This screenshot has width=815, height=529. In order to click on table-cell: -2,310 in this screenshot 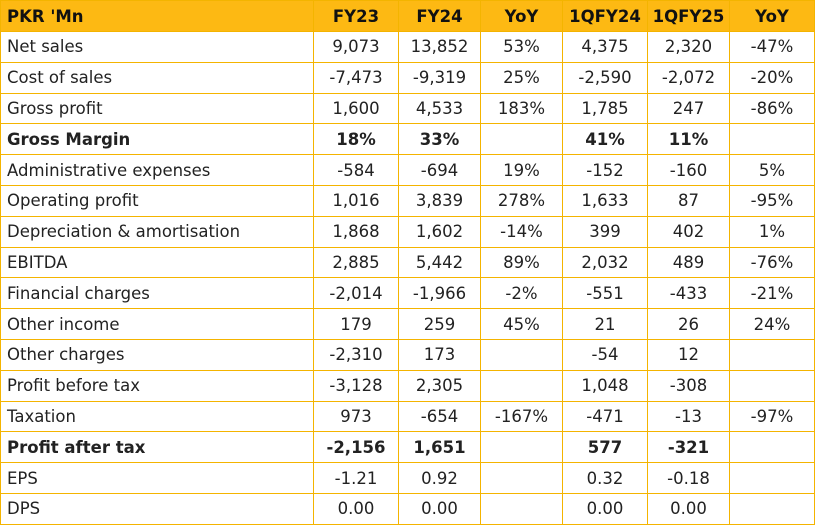, I will do `click(356, 354)`.